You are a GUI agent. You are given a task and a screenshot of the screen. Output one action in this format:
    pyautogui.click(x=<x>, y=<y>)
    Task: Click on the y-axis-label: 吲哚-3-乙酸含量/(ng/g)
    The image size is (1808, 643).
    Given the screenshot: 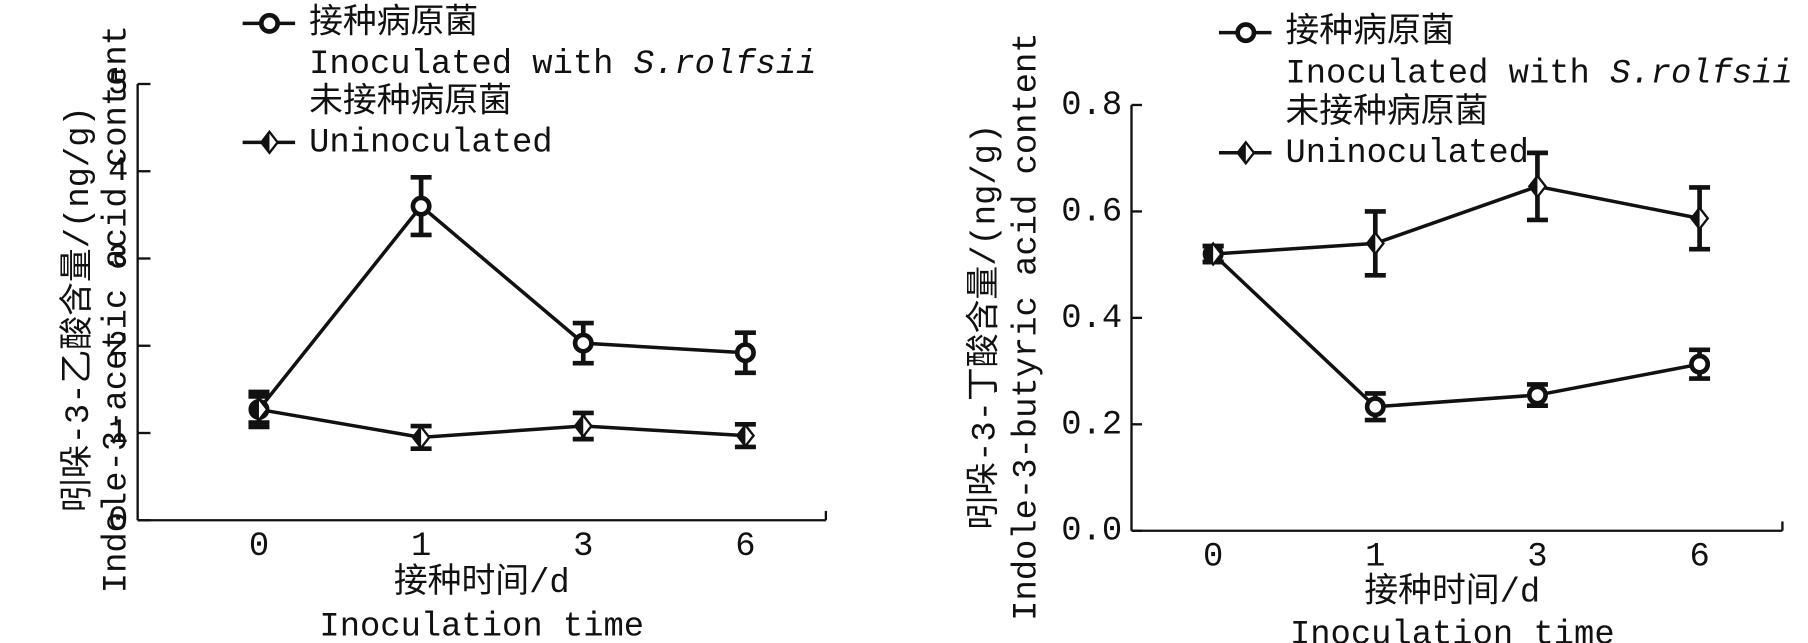 What is the action you would take?
    pyautogui.click(x=78, y=309)
    